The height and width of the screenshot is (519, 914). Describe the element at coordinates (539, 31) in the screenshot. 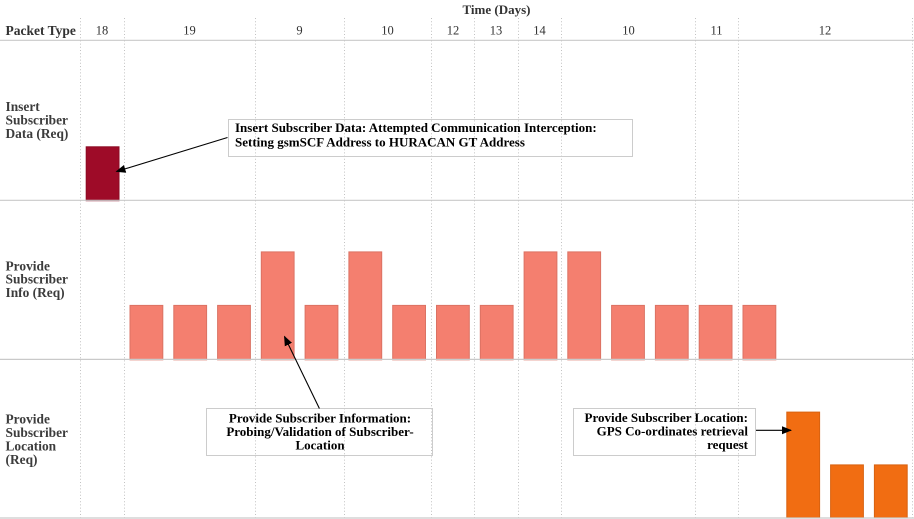

I see `svg-text: 14` at that location.